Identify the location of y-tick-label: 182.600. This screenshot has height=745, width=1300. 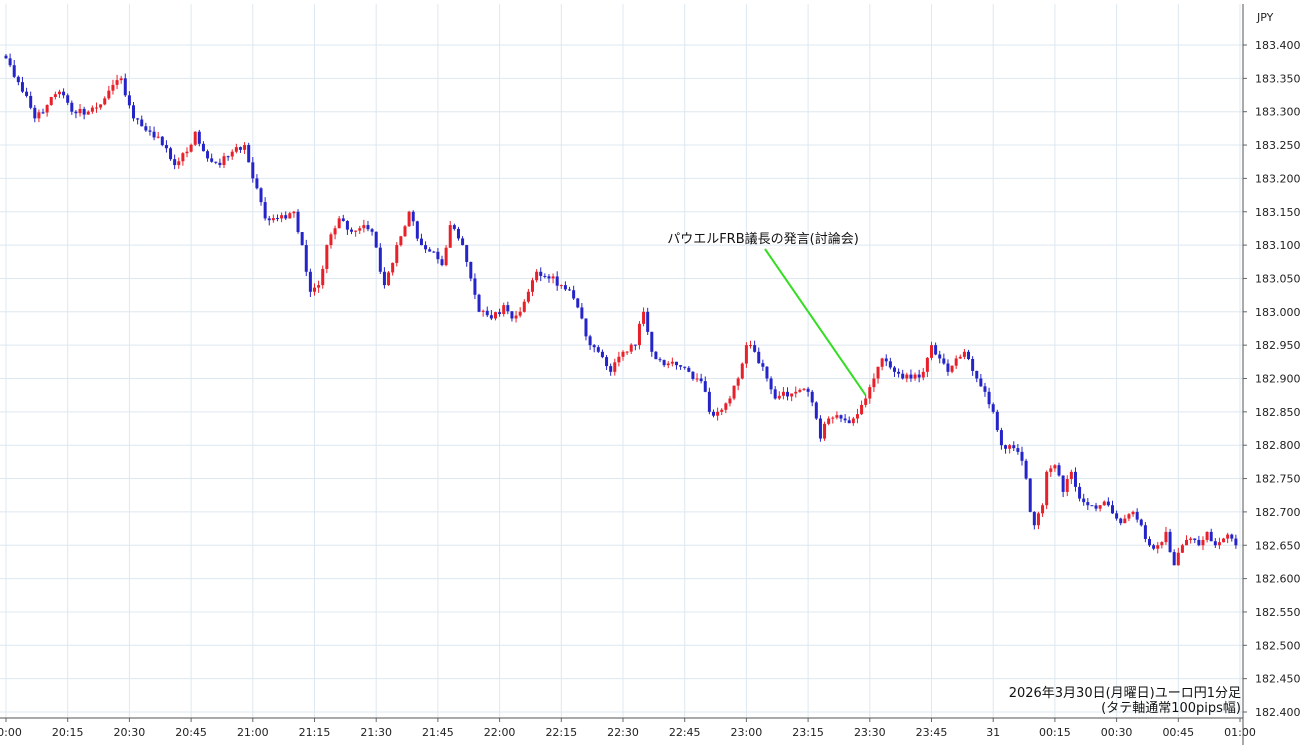
(1277, 579).